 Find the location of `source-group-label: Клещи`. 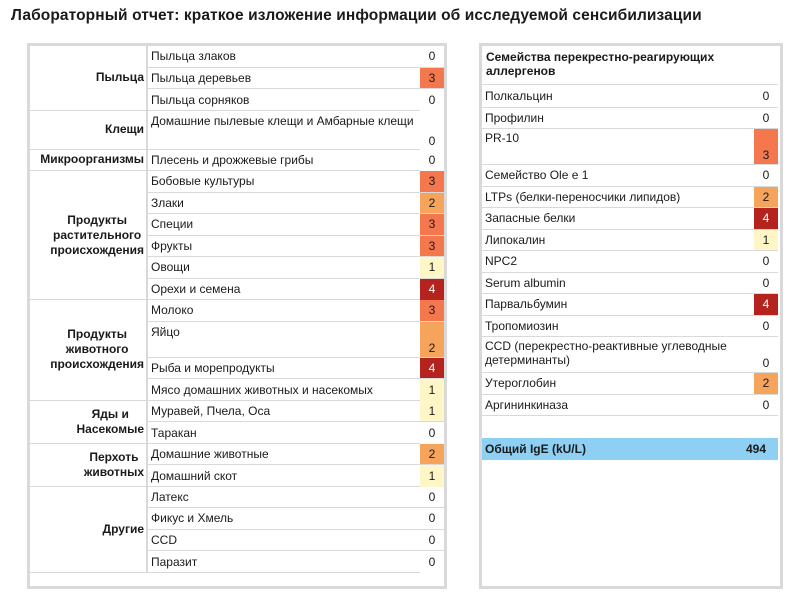

source-group-label: Клещи is located at coordinates (88, 130).